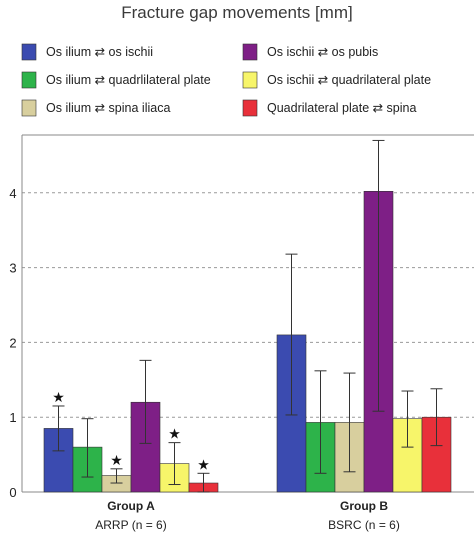 This screenshot has height=538, width=474. I want to click on group-sublabel: ARRP (n = 6), so click(130, 525).